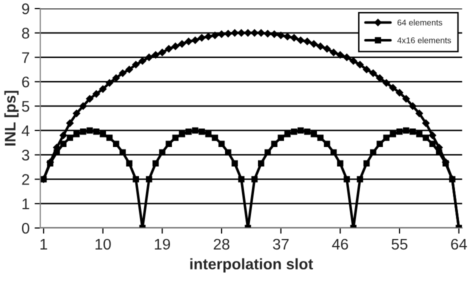 This screenshot has width=474, height=285. I want to click on x-tick-label: 1, so click(44, 244).